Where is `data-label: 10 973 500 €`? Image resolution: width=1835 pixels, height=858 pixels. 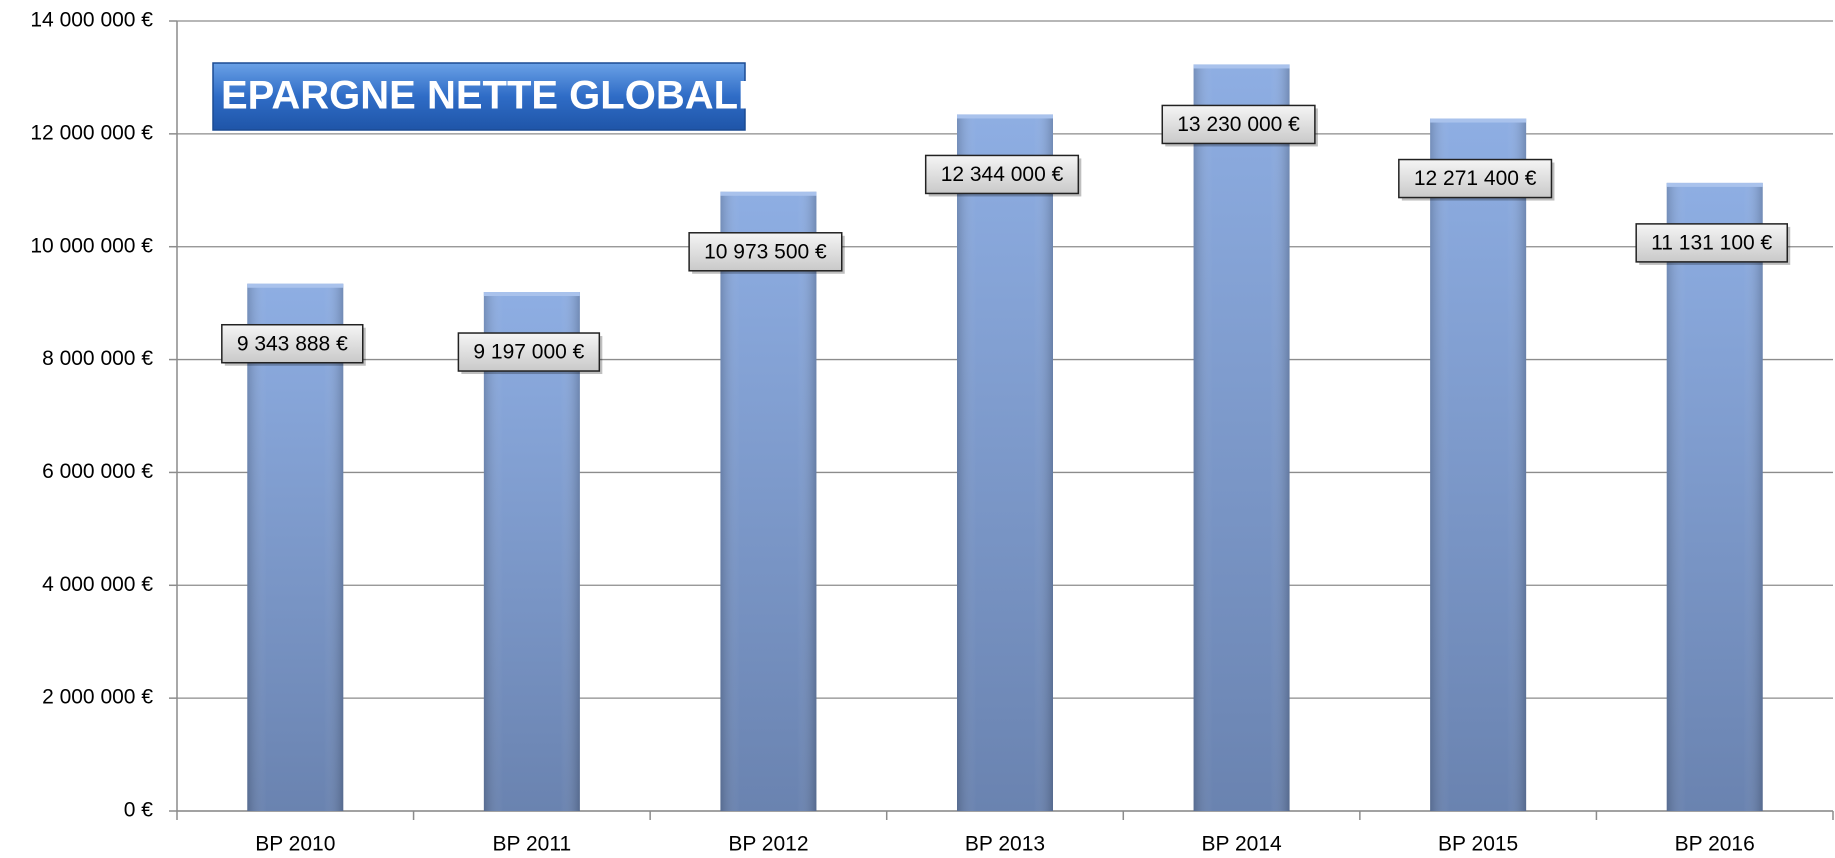
data-label: 10 973 500 € is located at coordinates (765, 251).